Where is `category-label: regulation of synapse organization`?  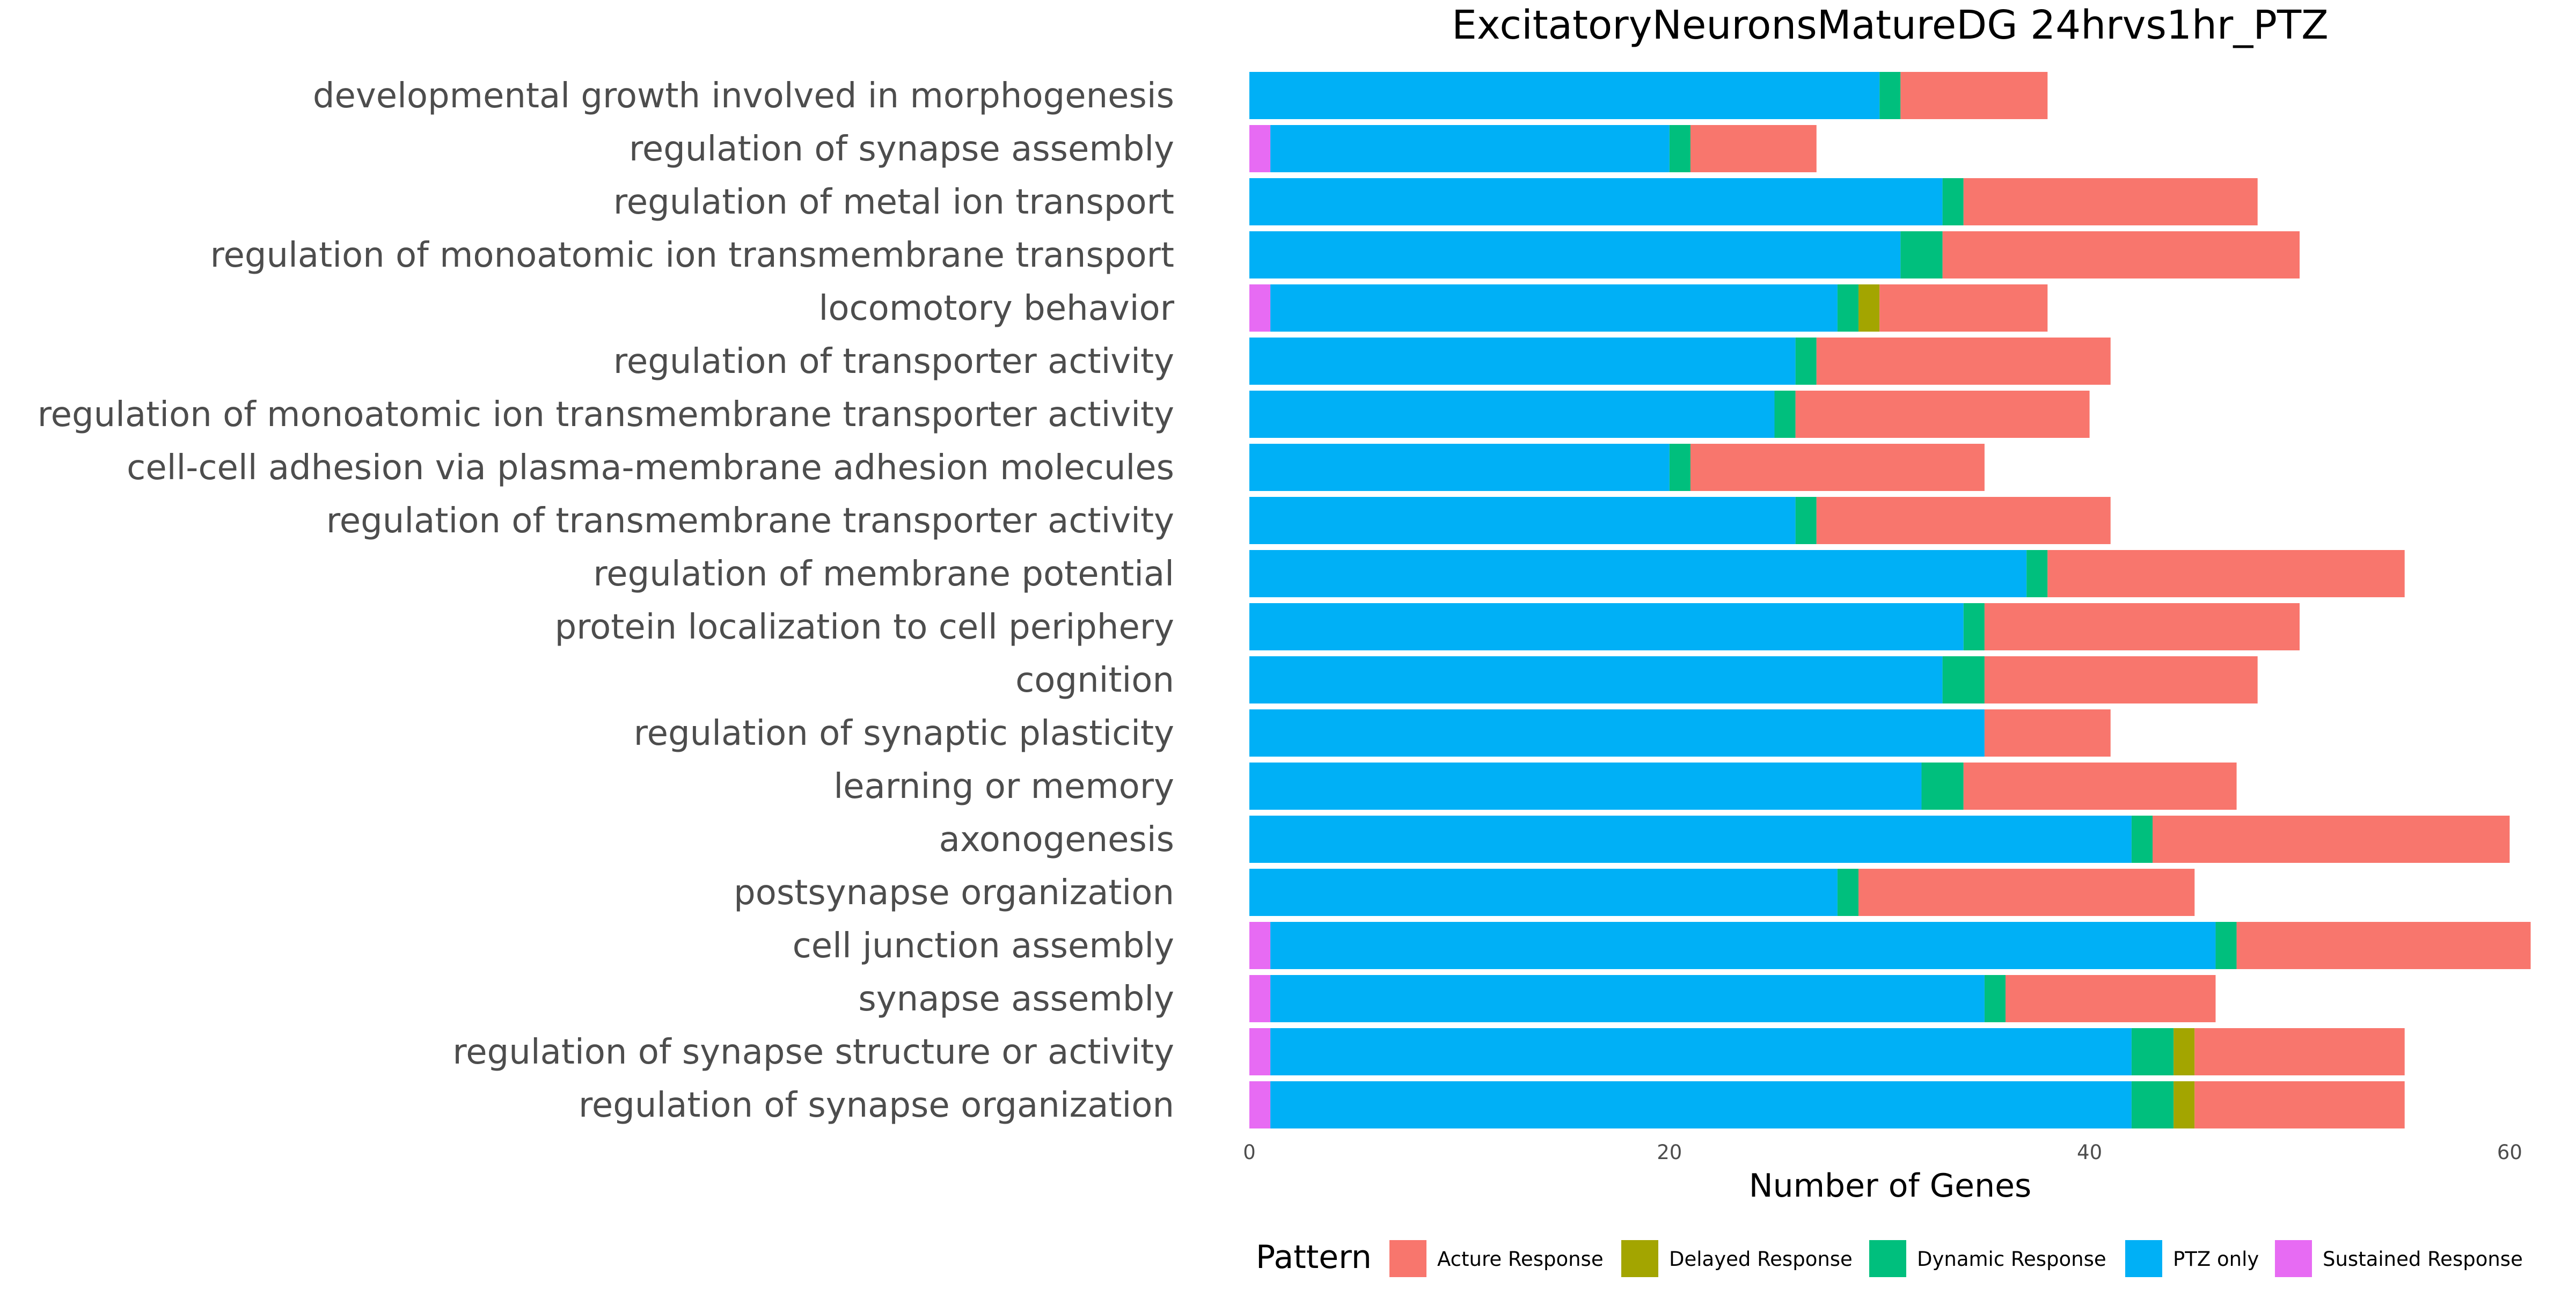
category-label: regulation of synapse organization is located at coordinates (876, 1105).